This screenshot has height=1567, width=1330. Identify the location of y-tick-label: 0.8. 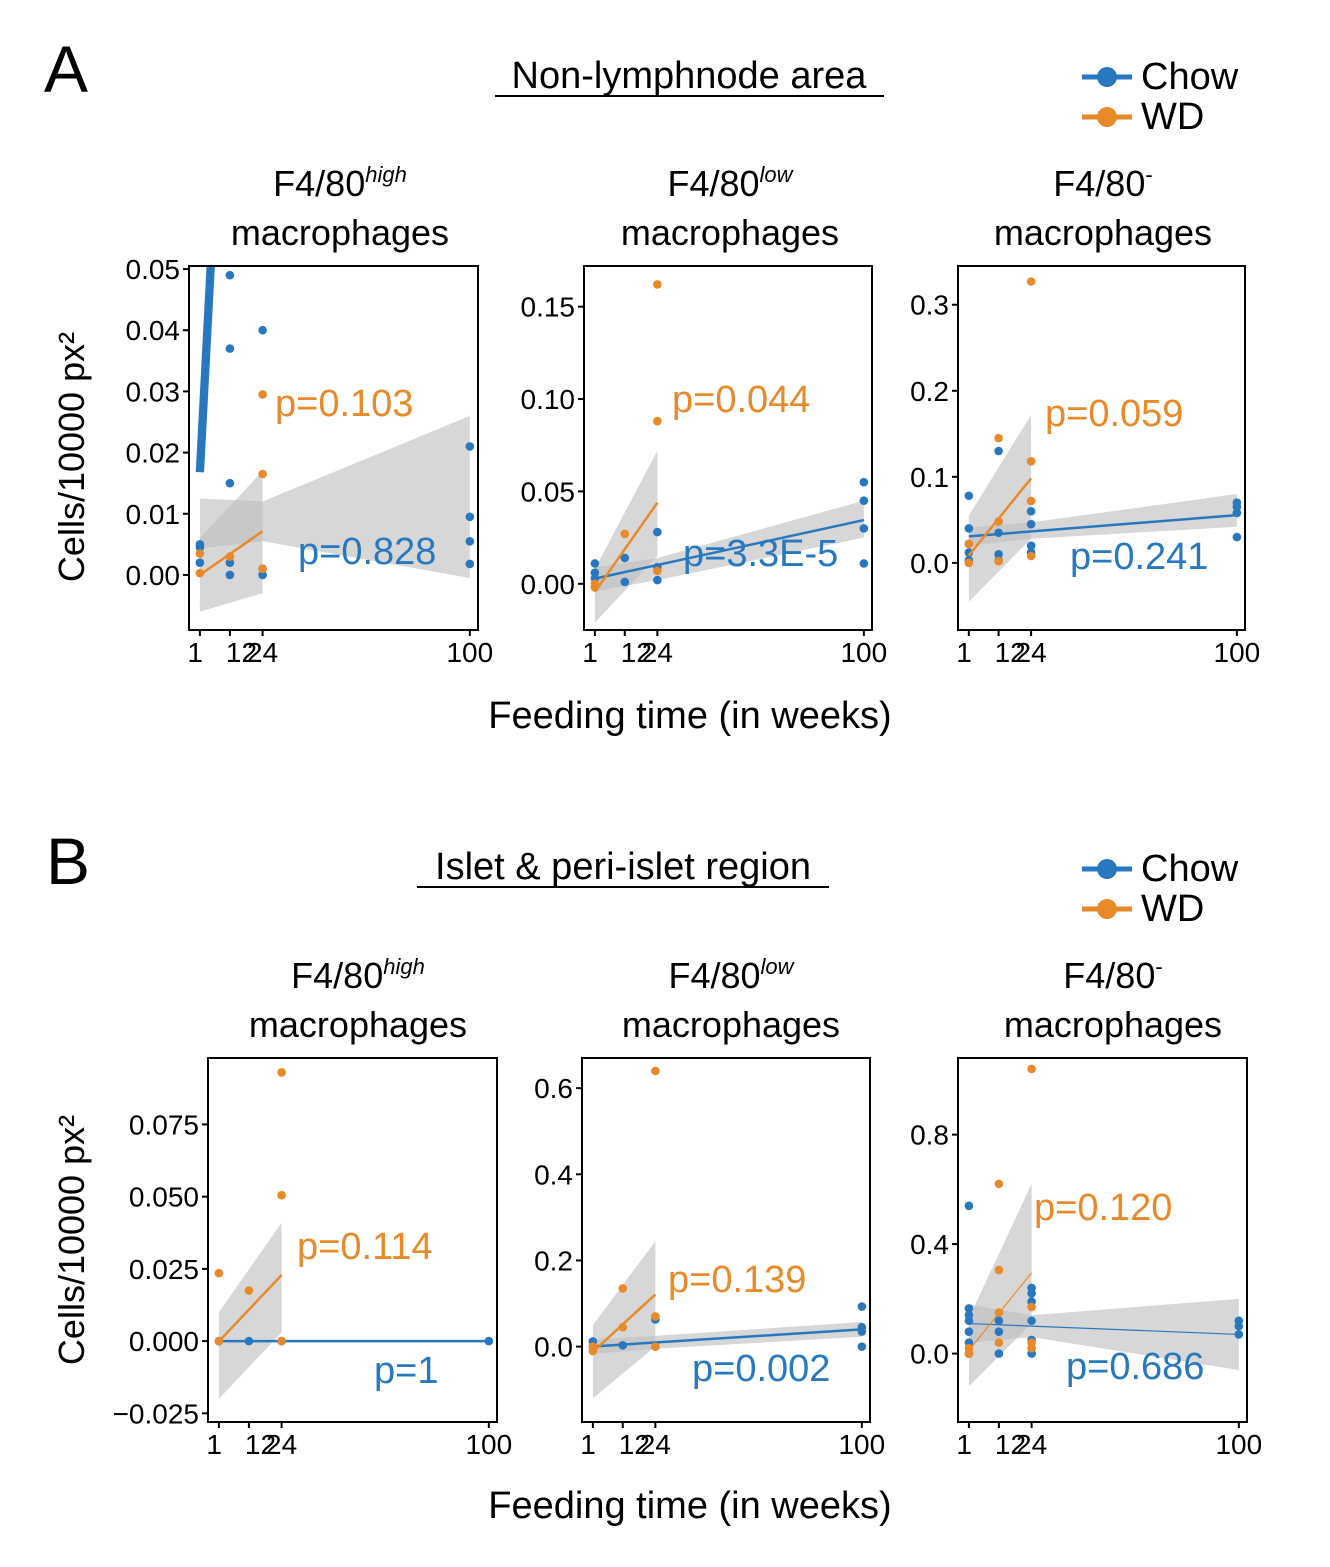
(929, 1135).